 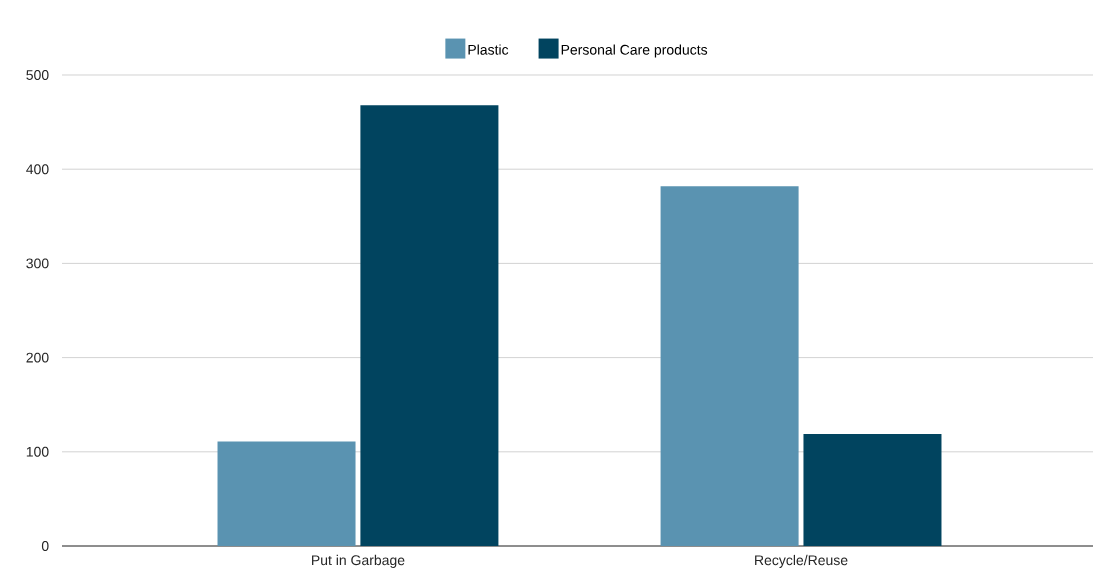 What do you see at coordinates (37, 451) in the screenshot?
I see `y-tick-label: 100` at bounding box center [37, 451].